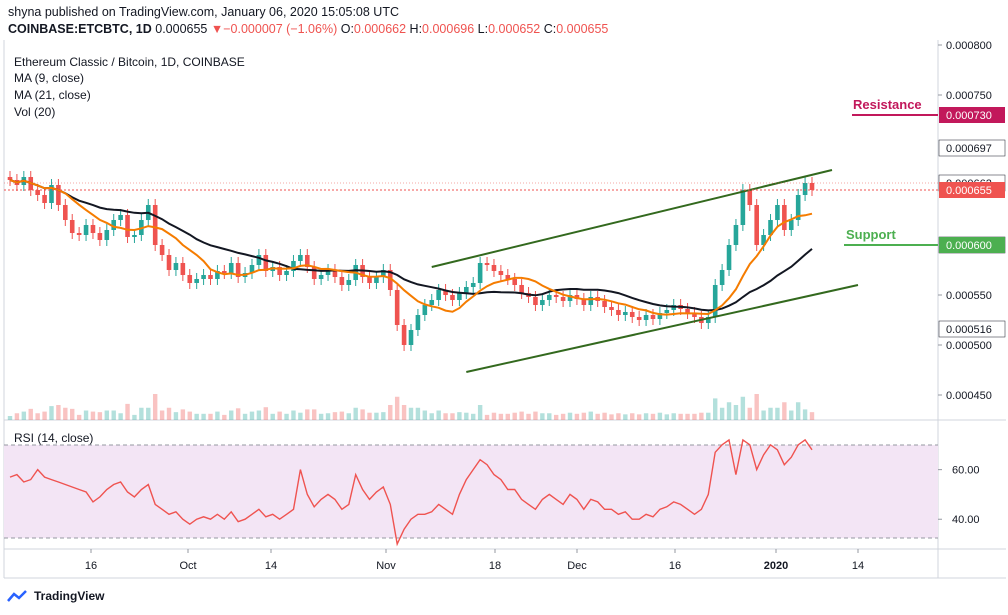 This screenshot has height=615, width=1008. Describe the element at coordinates (474, 560) in the screenshot. I see `time-axis: 16 Oct 14 Nov 18 Dec 16 2020 14` at that location.